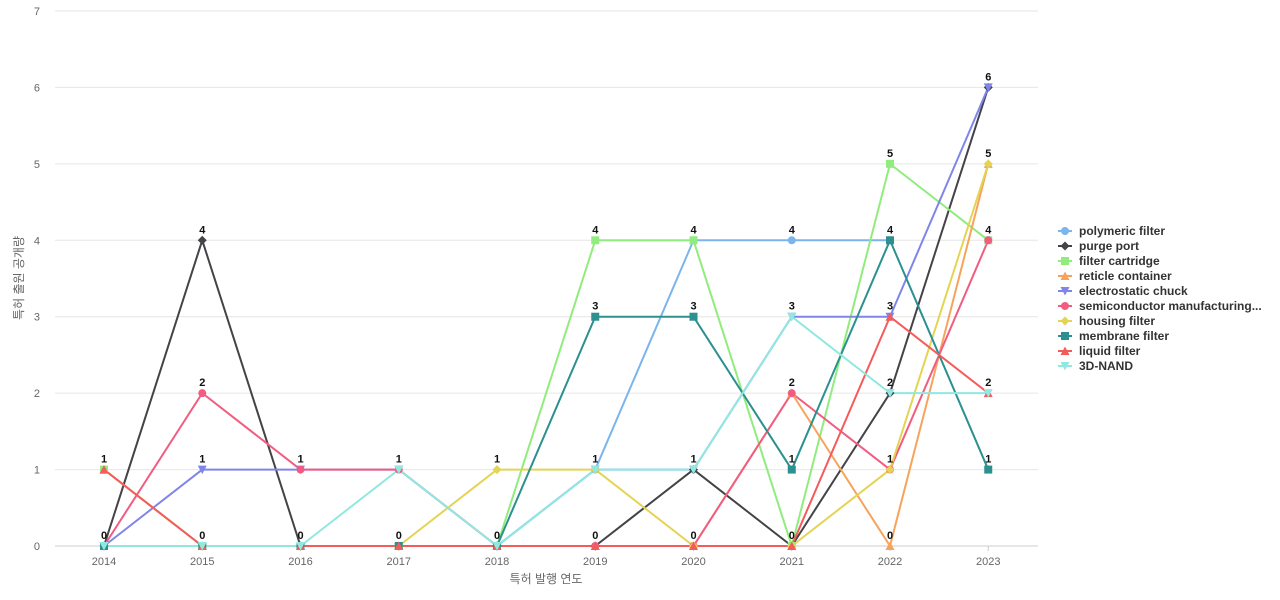 The height and width of the screenshot is (600, 1280). I want to click on legend-item: membrane filter, so click(1113, 336).